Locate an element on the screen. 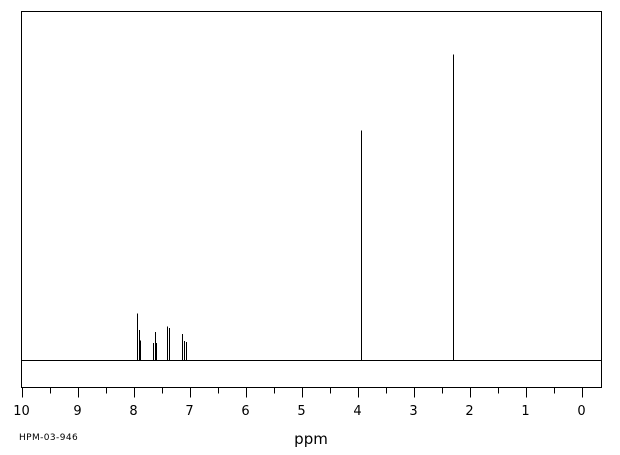  axis-tick-label: 8 is located at coordinates (133, 411).